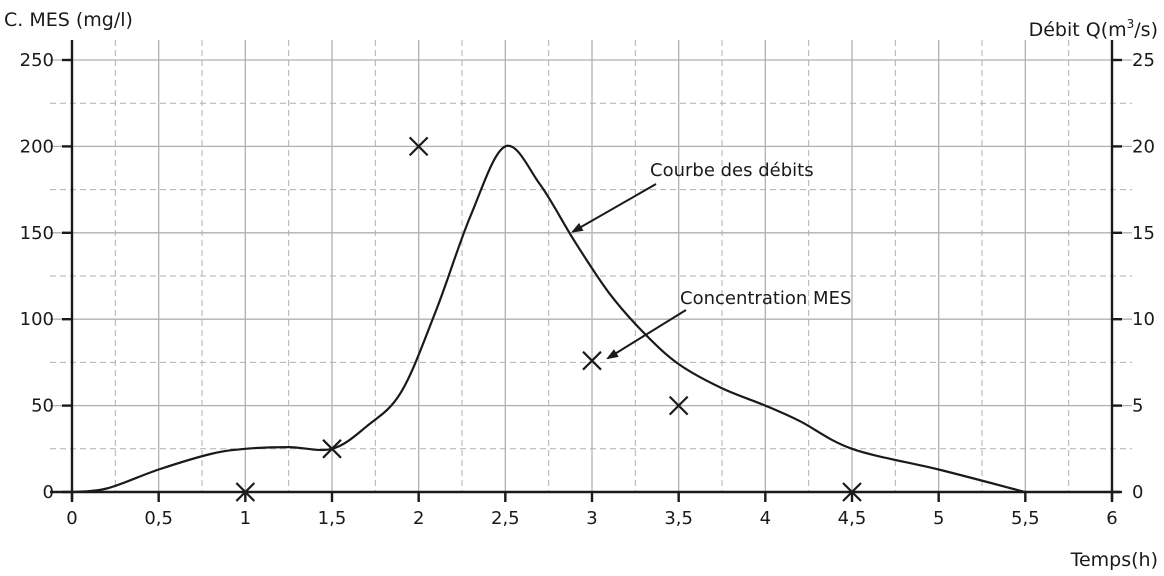 The height and width of the screenshot is (576, 1164). Describe the element at coordinates (1143, 146) in the screenshot. I see `y-right-tick-label: 20` at that location.